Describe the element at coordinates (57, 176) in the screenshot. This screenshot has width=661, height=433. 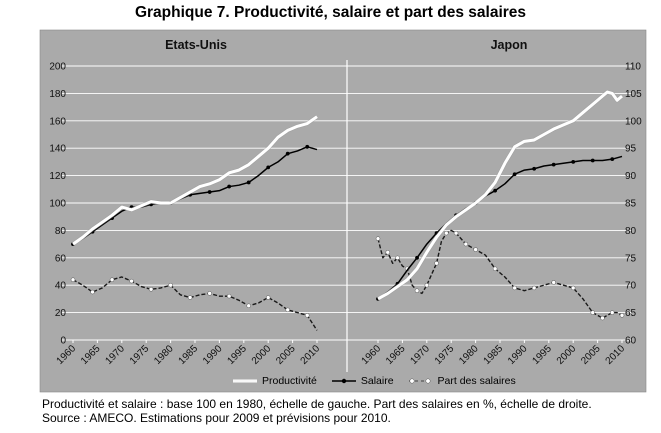
I see `y-tick-left: 120` at that location.